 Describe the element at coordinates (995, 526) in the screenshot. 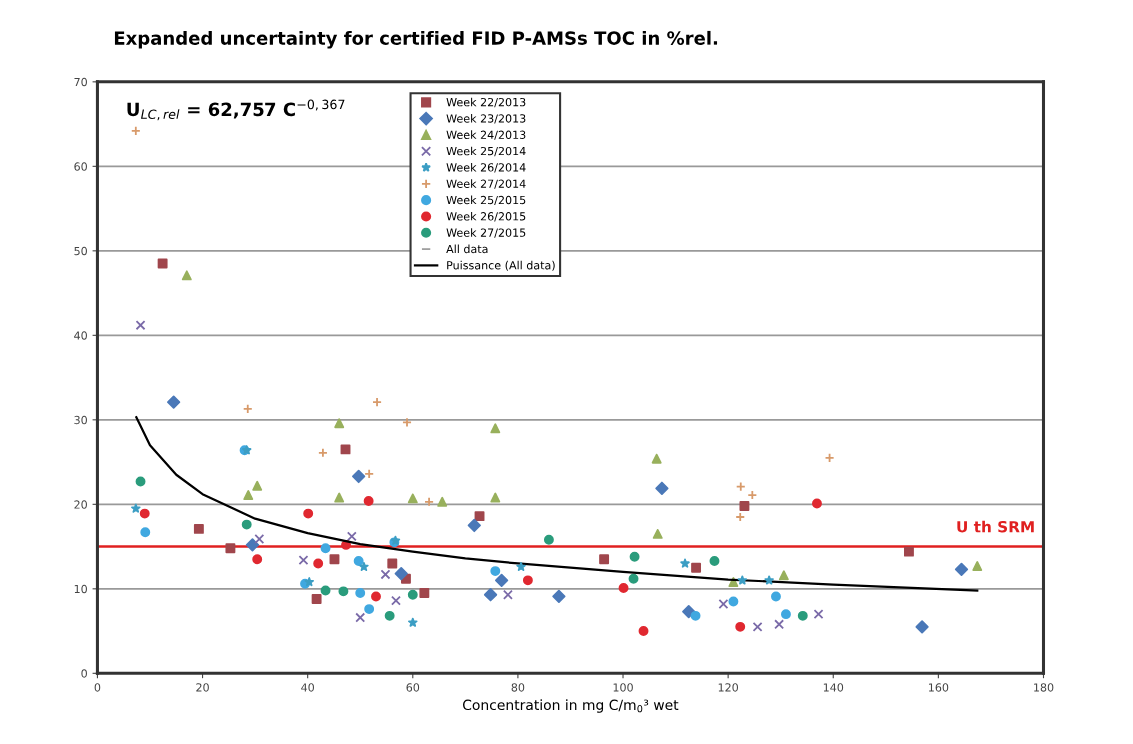

I see `ref-line-label: U th SRM` at that location.